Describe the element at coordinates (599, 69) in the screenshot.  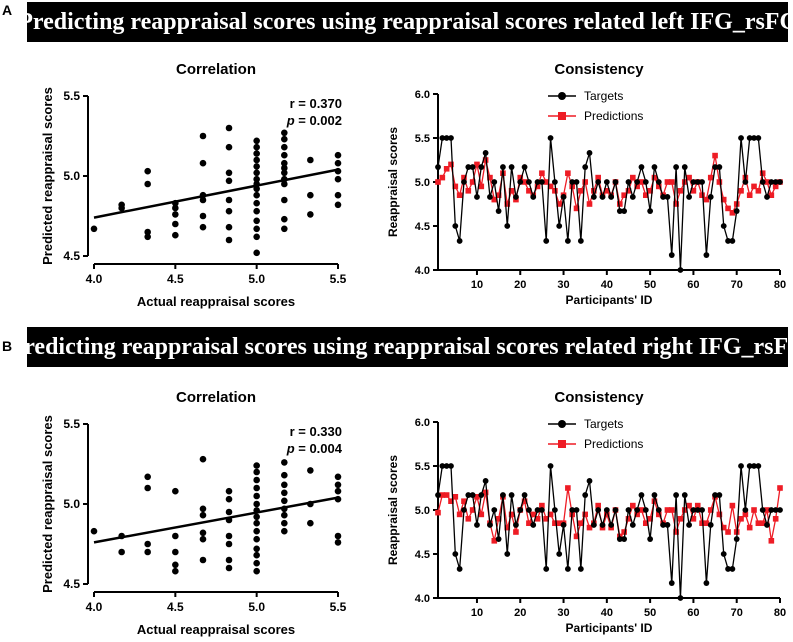
I see `consistency-title: Consistency` at that location.